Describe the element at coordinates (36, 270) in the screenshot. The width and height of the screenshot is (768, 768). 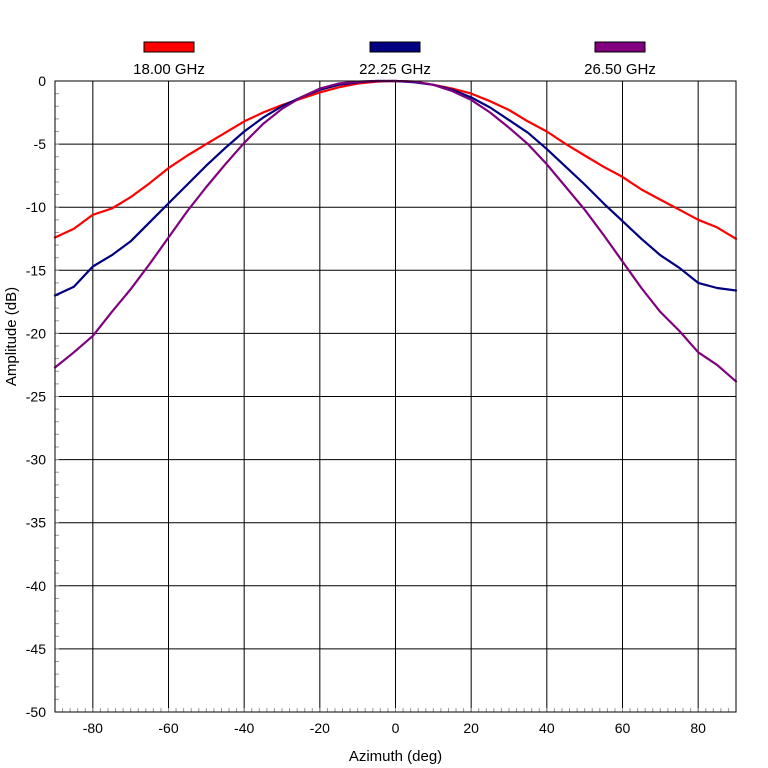
I see `y-tick-label: -15` at that location.